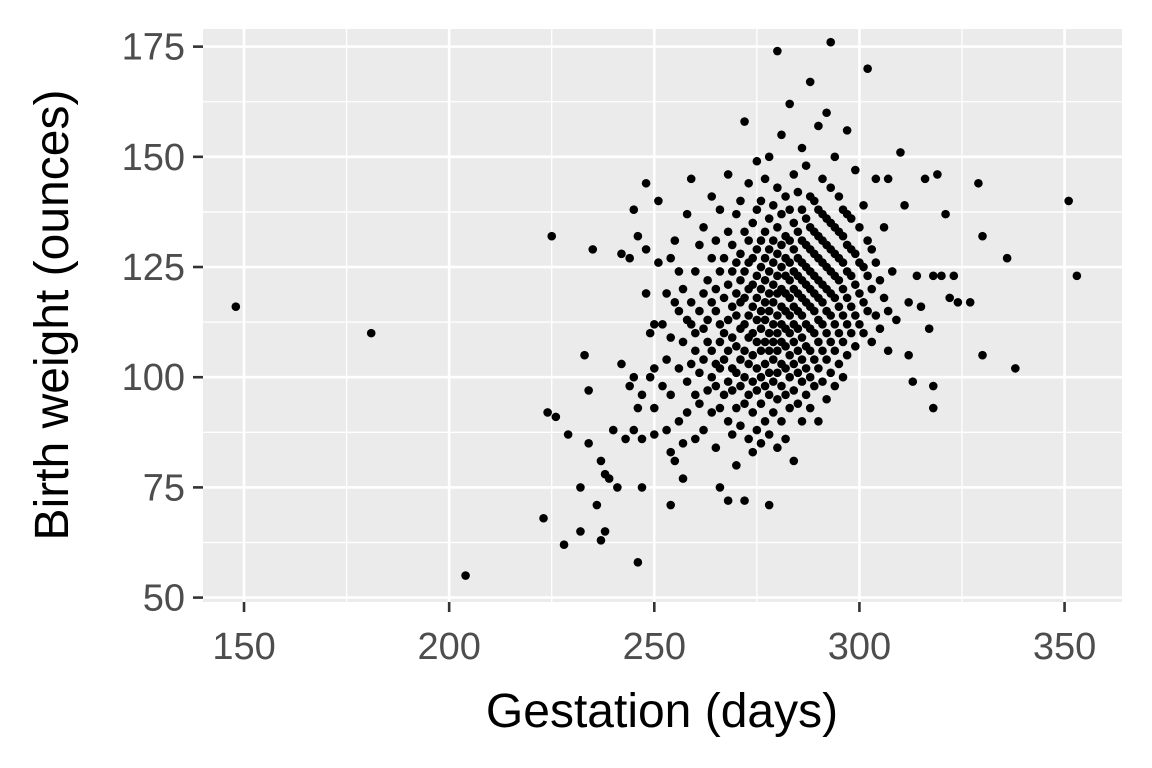 The height and width of the screenshot is (768, 1152). What do you see at coordinates (448, 647) in the screenshot?
I see `x-tick-label: 200` at bounding box center [448, 647].